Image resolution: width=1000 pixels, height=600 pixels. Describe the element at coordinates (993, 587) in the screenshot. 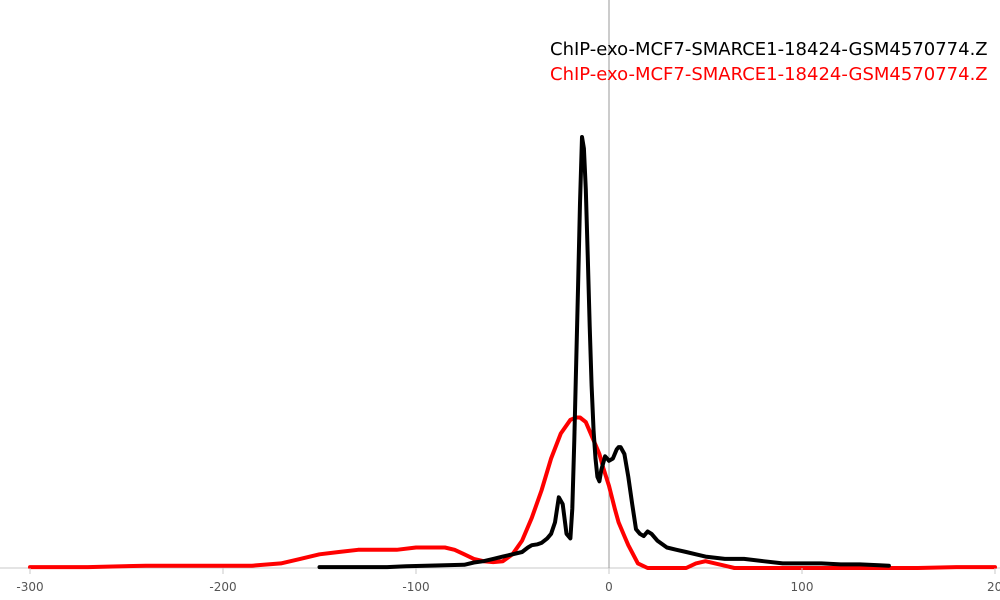

I see `x-tick-label: 200` at that location.